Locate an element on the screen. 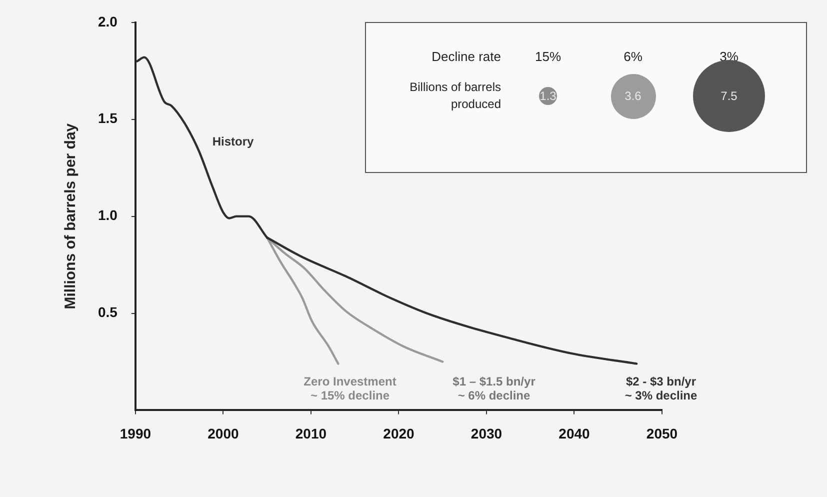  annotation: 15% is located at coordinates (548, 56).